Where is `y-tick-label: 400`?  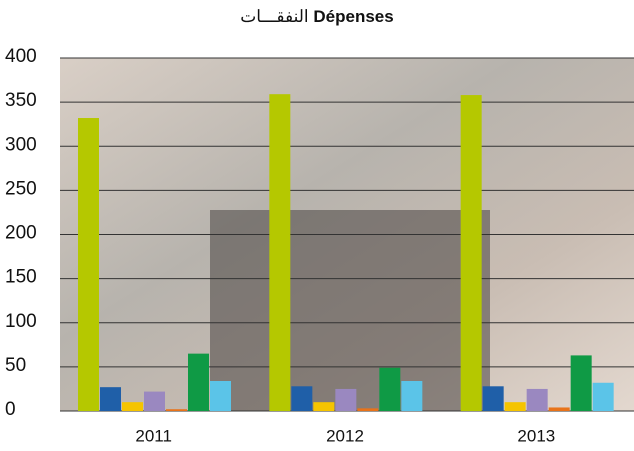 y-tick-label: 400 is located at coordinates (21, 56).